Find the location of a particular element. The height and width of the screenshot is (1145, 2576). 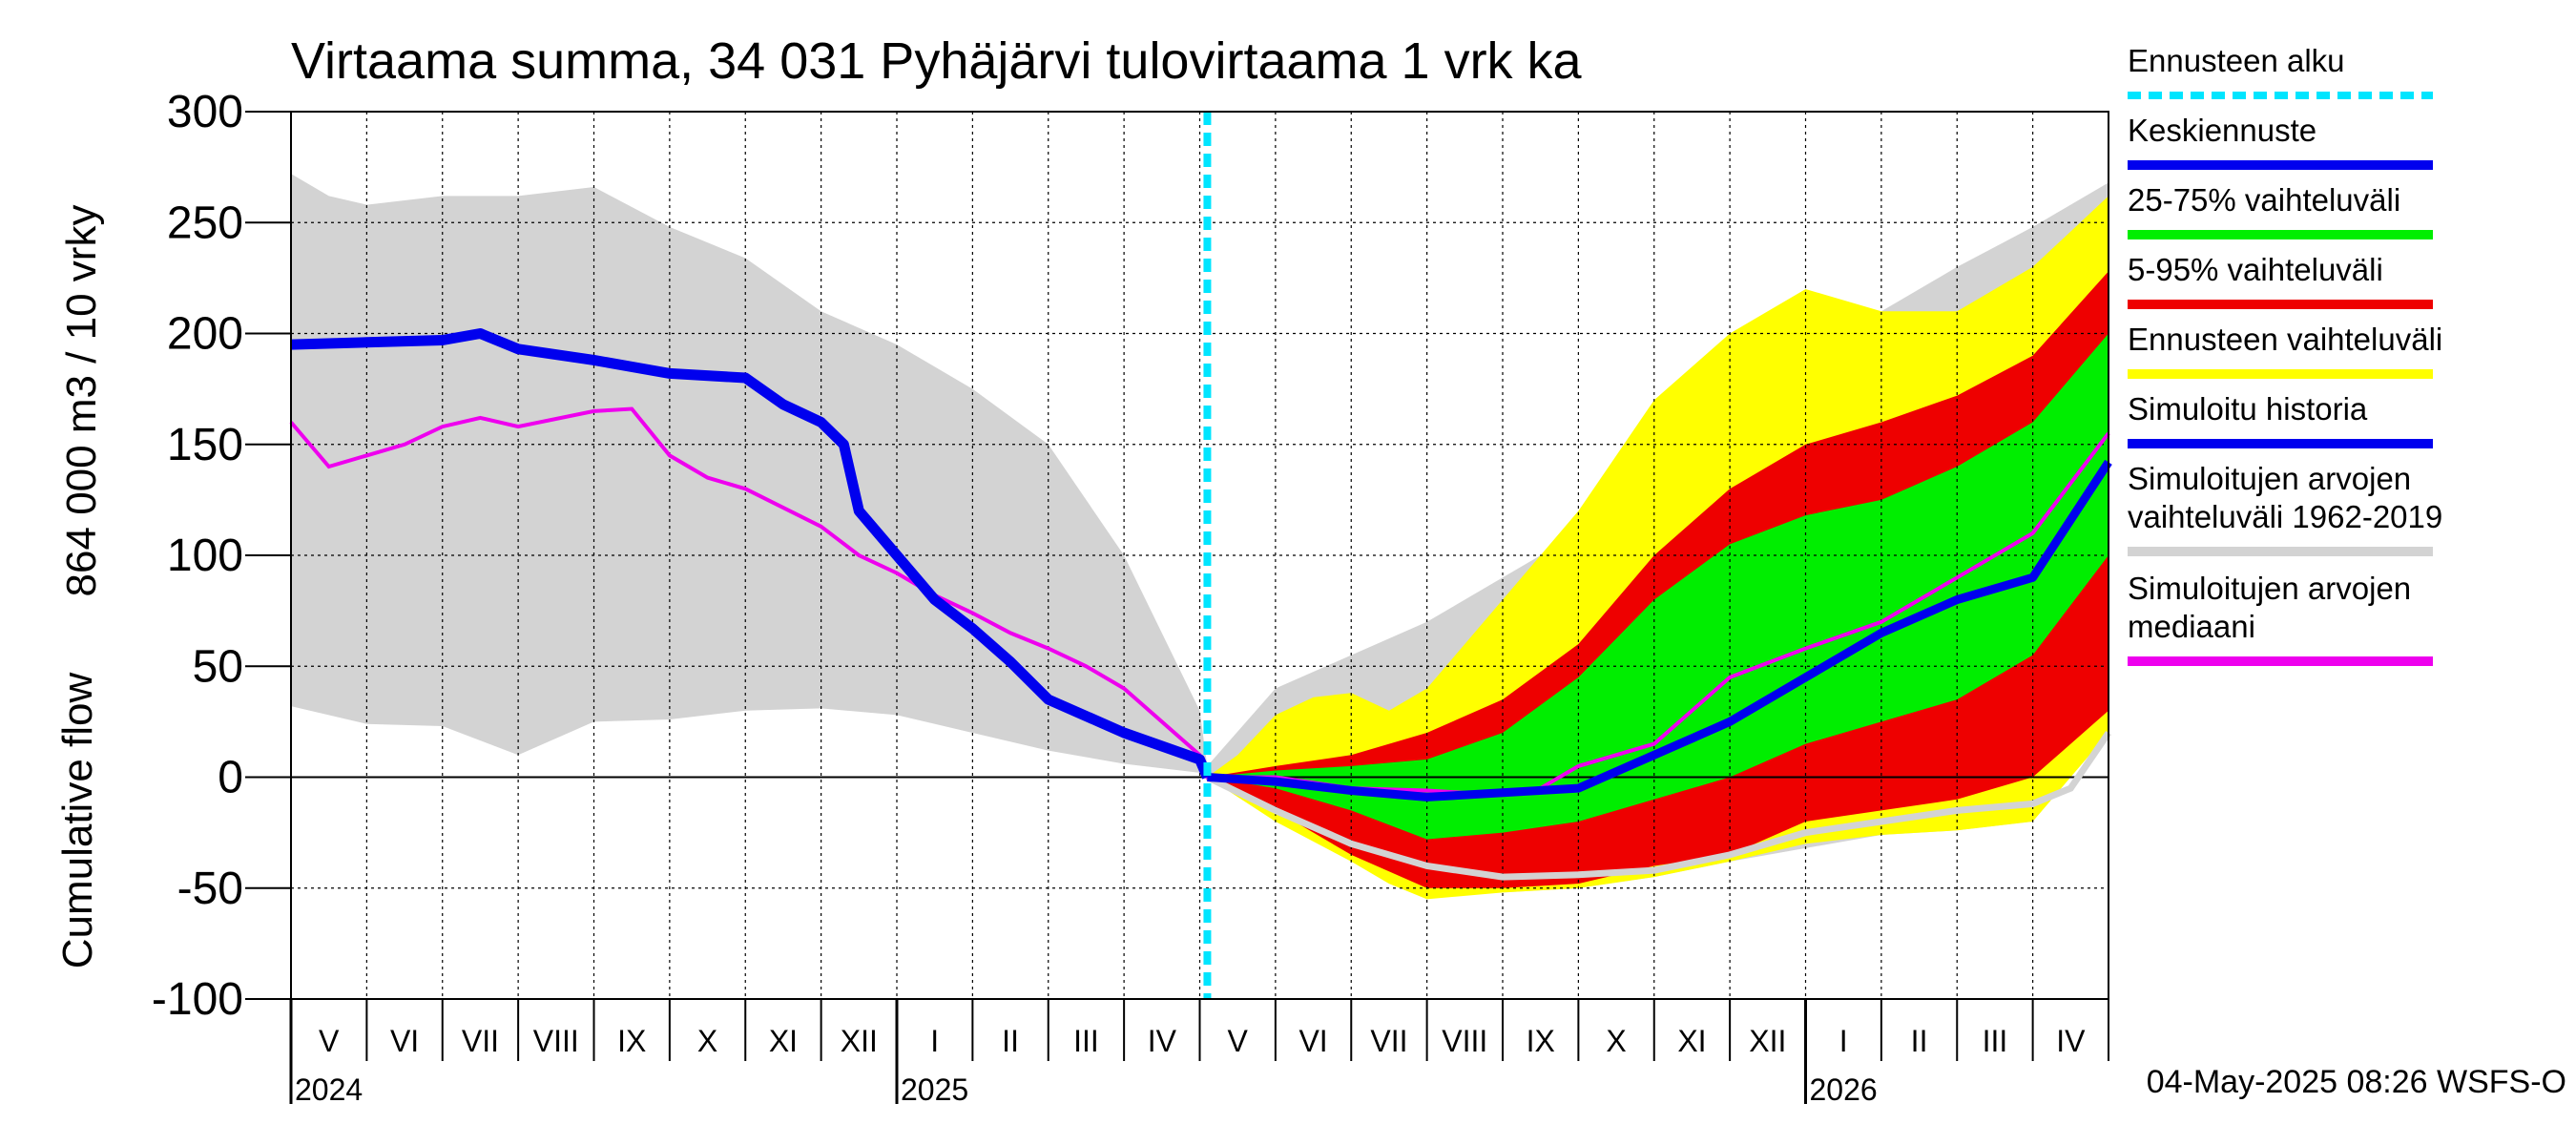

y-tick-label: 100 is located at coordinates (205, 556).